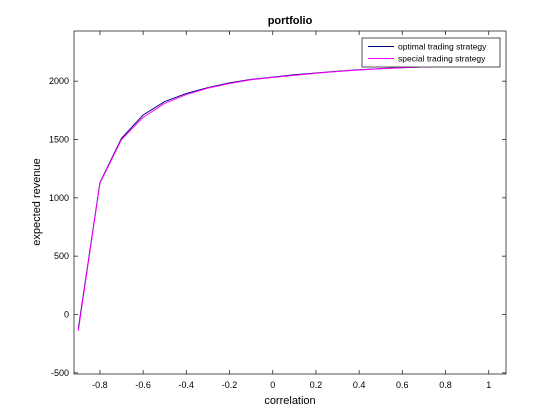 This screenshot has height=420, width=560. Describe the element at coordinates (289, 401) in the screenshot. I see `x-axis-label: correlation` at that location.